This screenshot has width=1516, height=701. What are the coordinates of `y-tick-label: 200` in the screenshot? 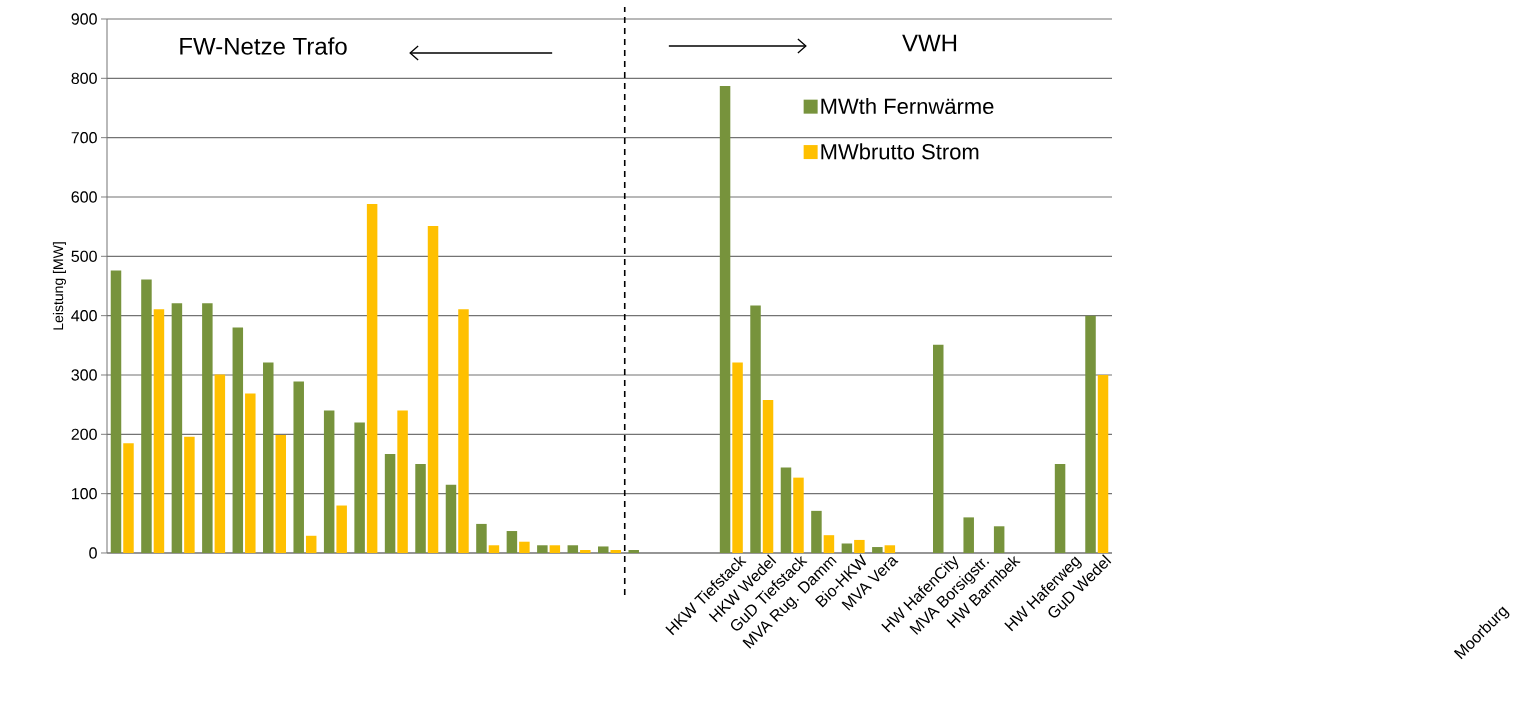 It's located at (84, 434).